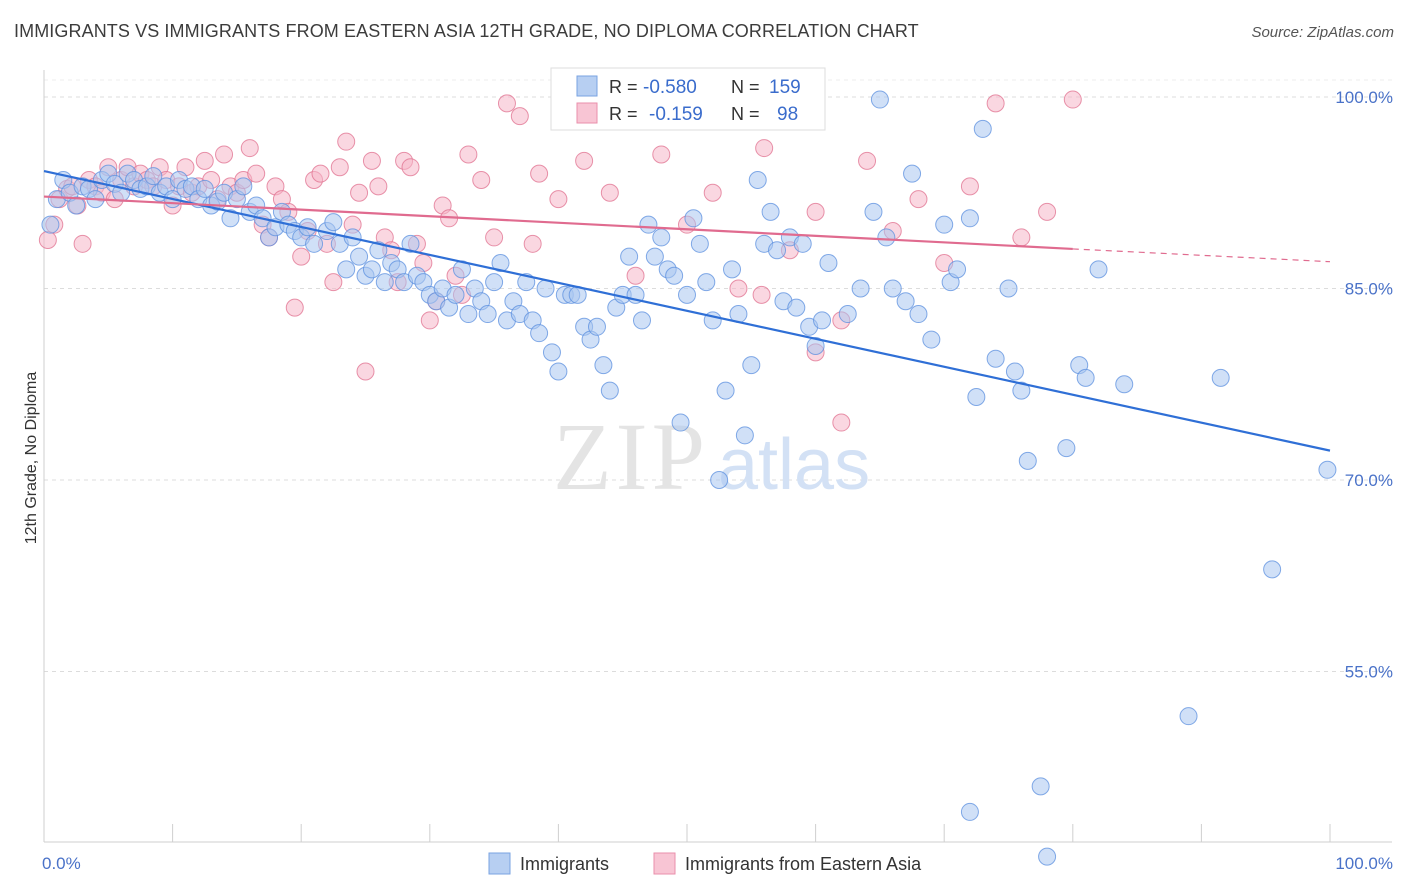  Describe the element at coordinates (623, 114) in the screenshot. I see `legend-r-label-2: R =` at that location.